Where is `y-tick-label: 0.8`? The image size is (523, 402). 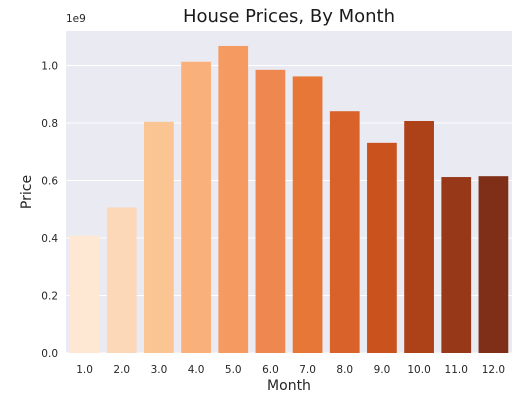 y-tick-label: 0.8 is located at coordinates (49, 124).